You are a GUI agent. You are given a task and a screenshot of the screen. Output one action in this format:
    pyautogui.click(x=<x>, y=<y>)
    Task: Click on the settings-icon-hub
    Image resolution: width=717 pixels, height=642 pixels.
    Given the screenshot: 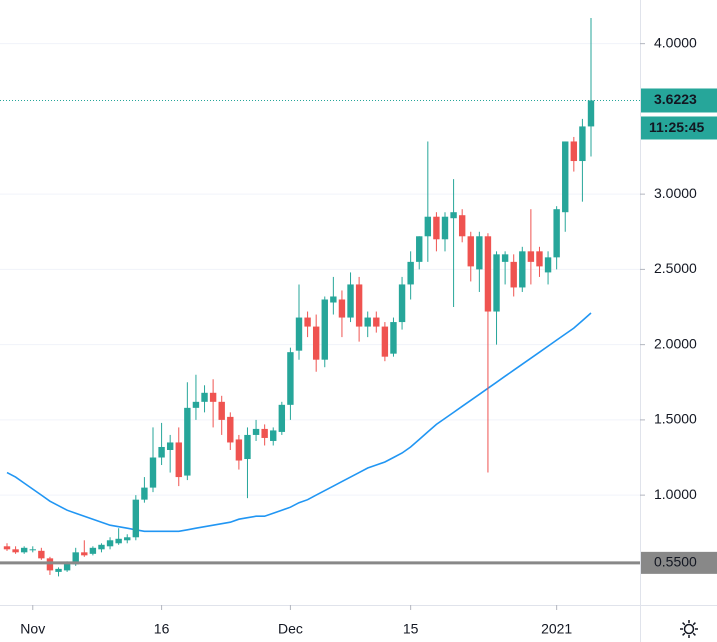 What is the action you would take?
    pyautogui.click(x=689, y=629)
    